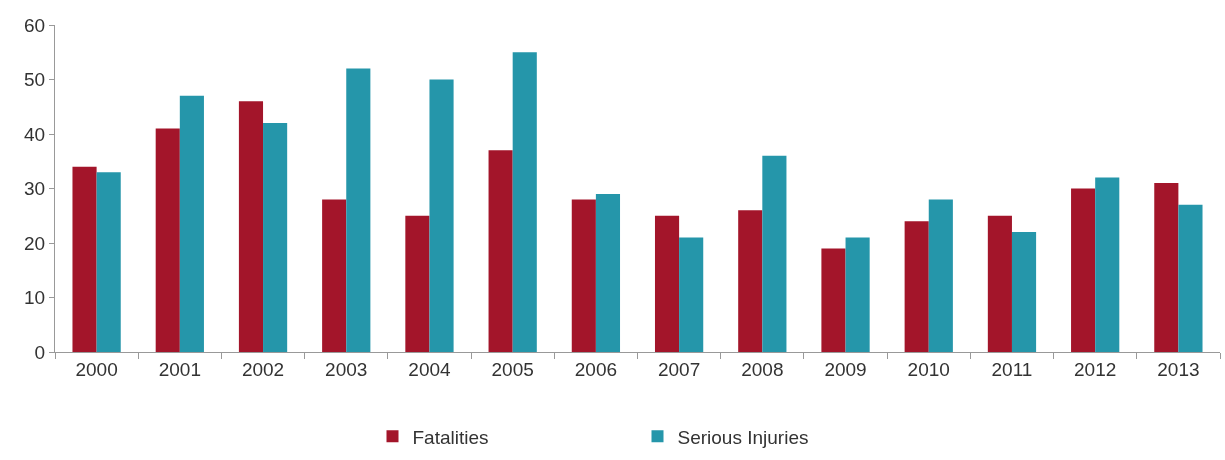 This screenshot has width=1225, height=460. I want to click on x-tick-label: 2000, so click(96, 369).